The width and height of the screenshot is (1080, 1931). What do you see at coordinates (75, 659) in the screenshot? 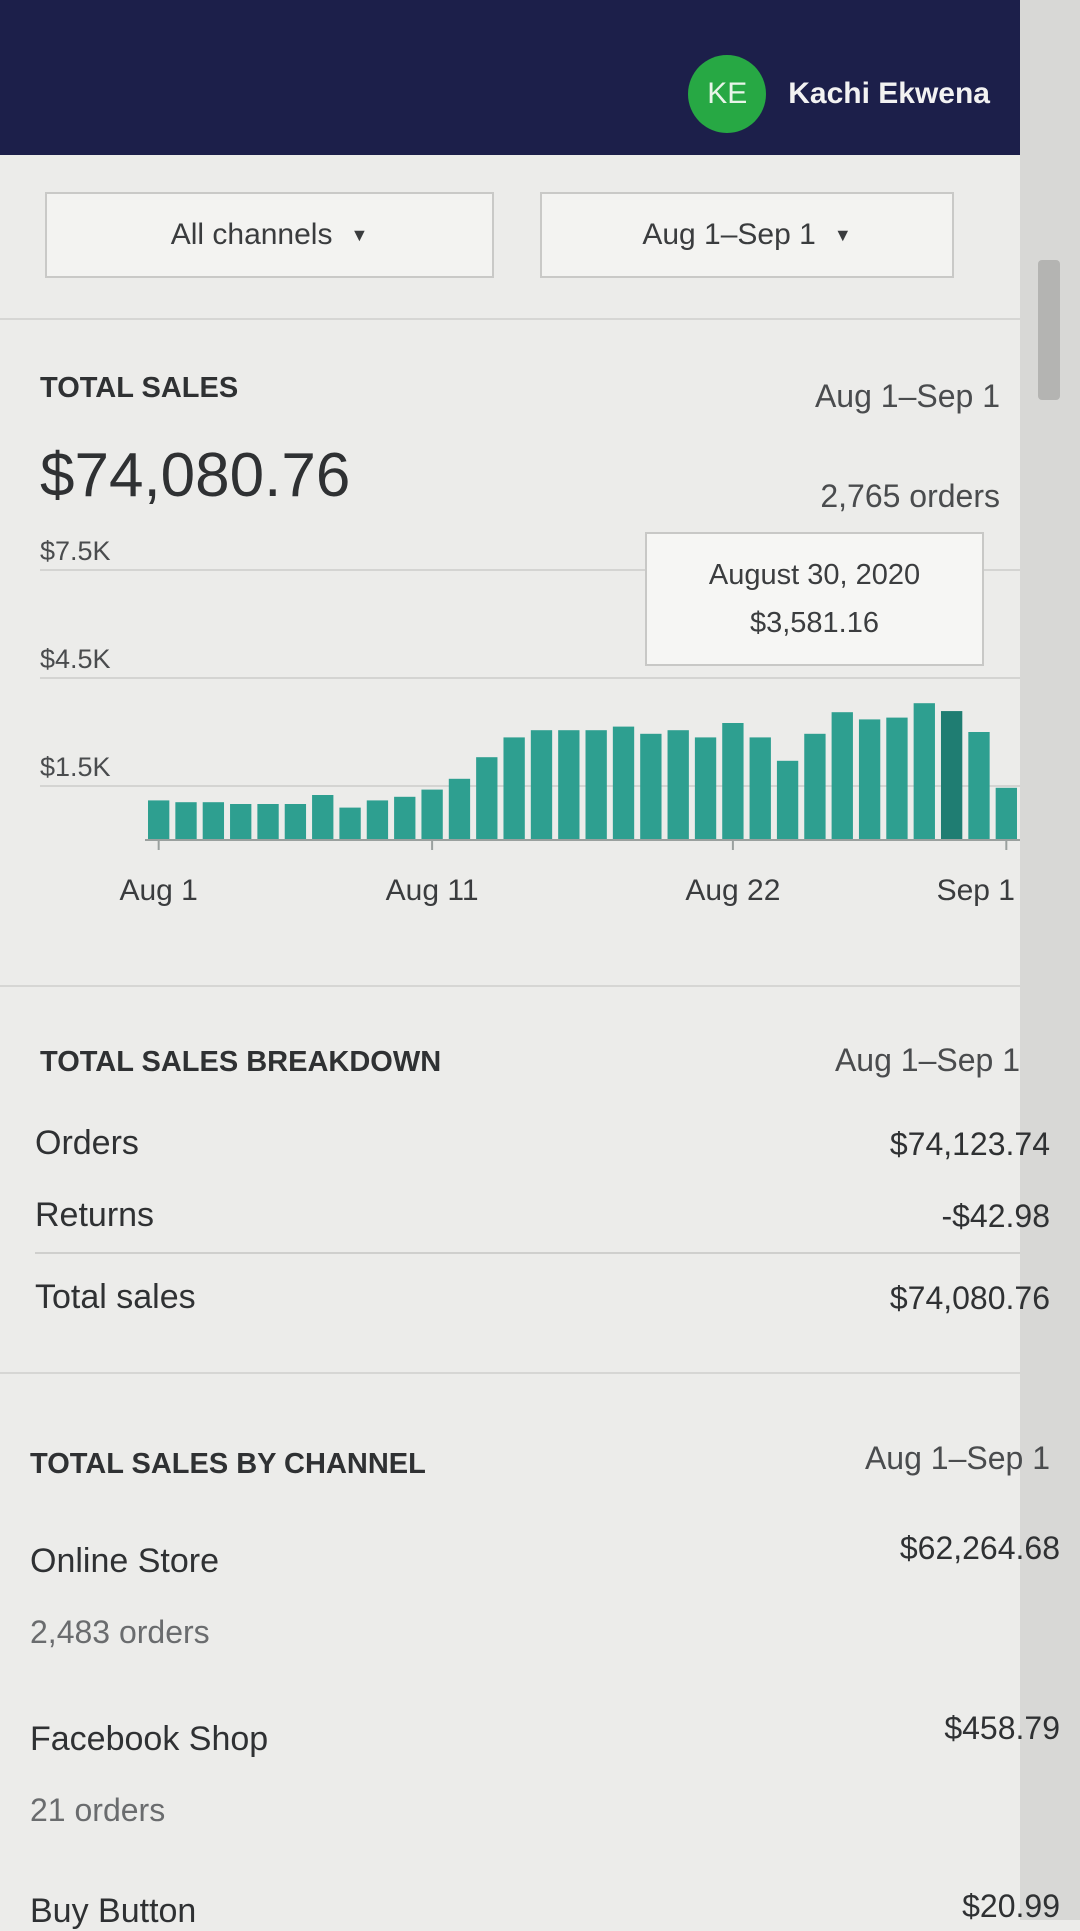
I see `y-tick-label: $4.5K` at bounding box center [75, 659].